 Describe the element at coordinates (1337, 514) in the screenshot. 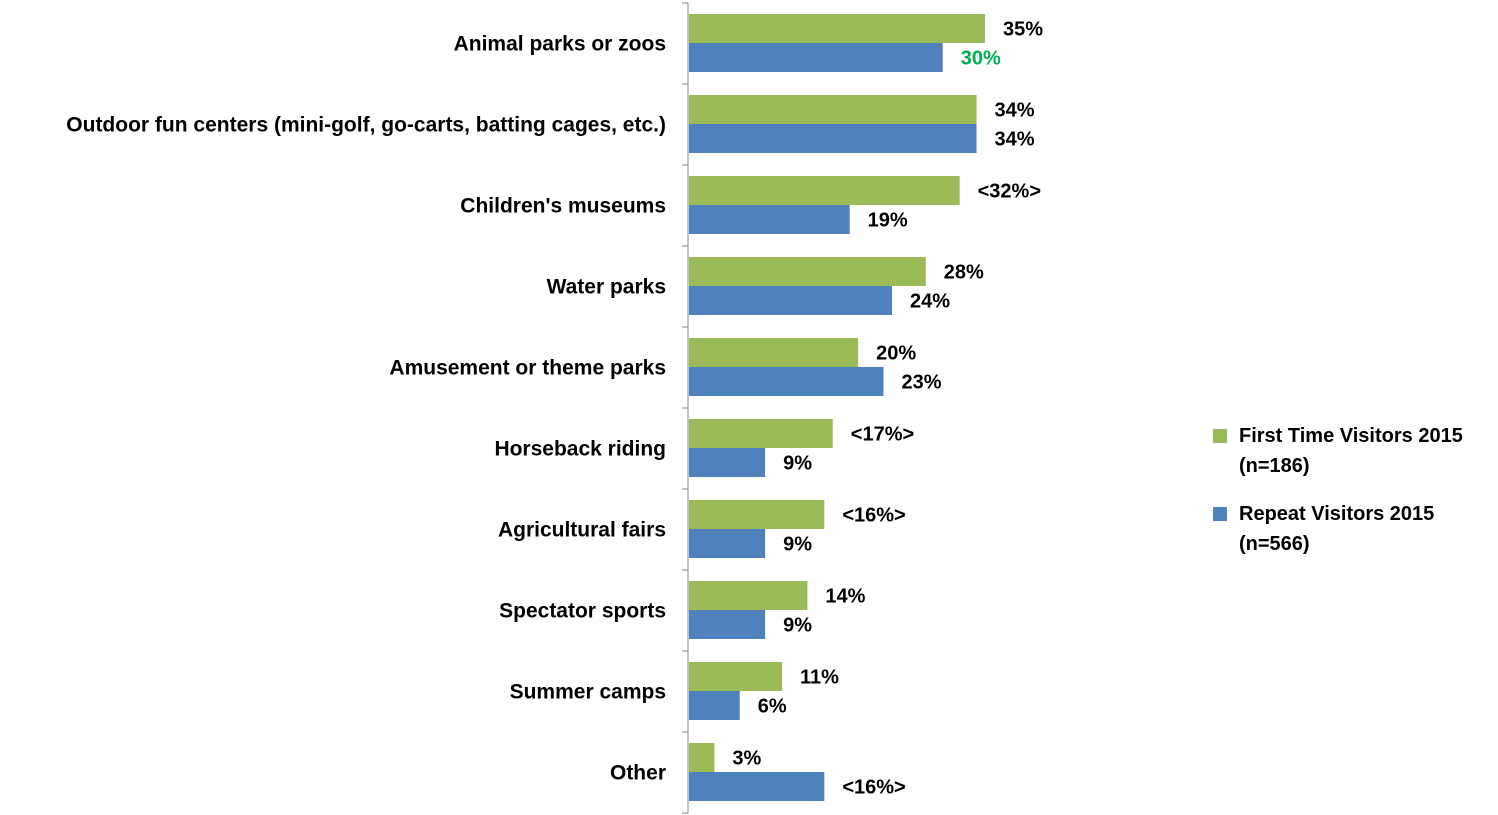

I see `legend-label-repeat: Repeat Visitors 2015` at that location.